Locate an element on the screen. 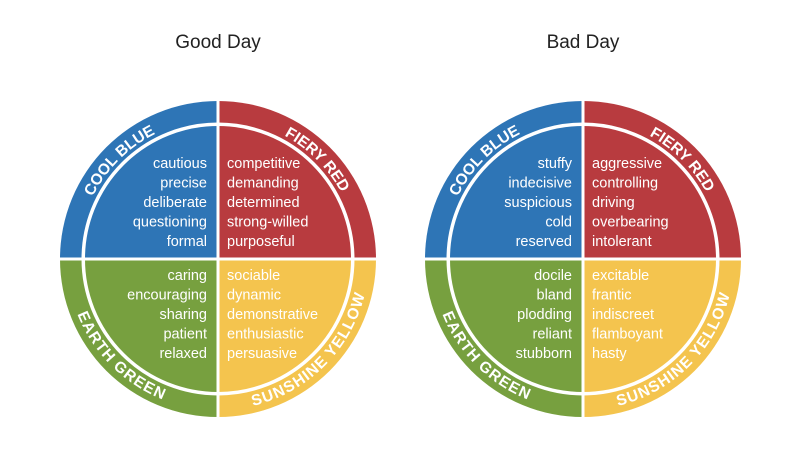 Image resolution: width=800 pixels, height=476 pixels. trait-word: demonstrative is located at coordinates (272, 315).